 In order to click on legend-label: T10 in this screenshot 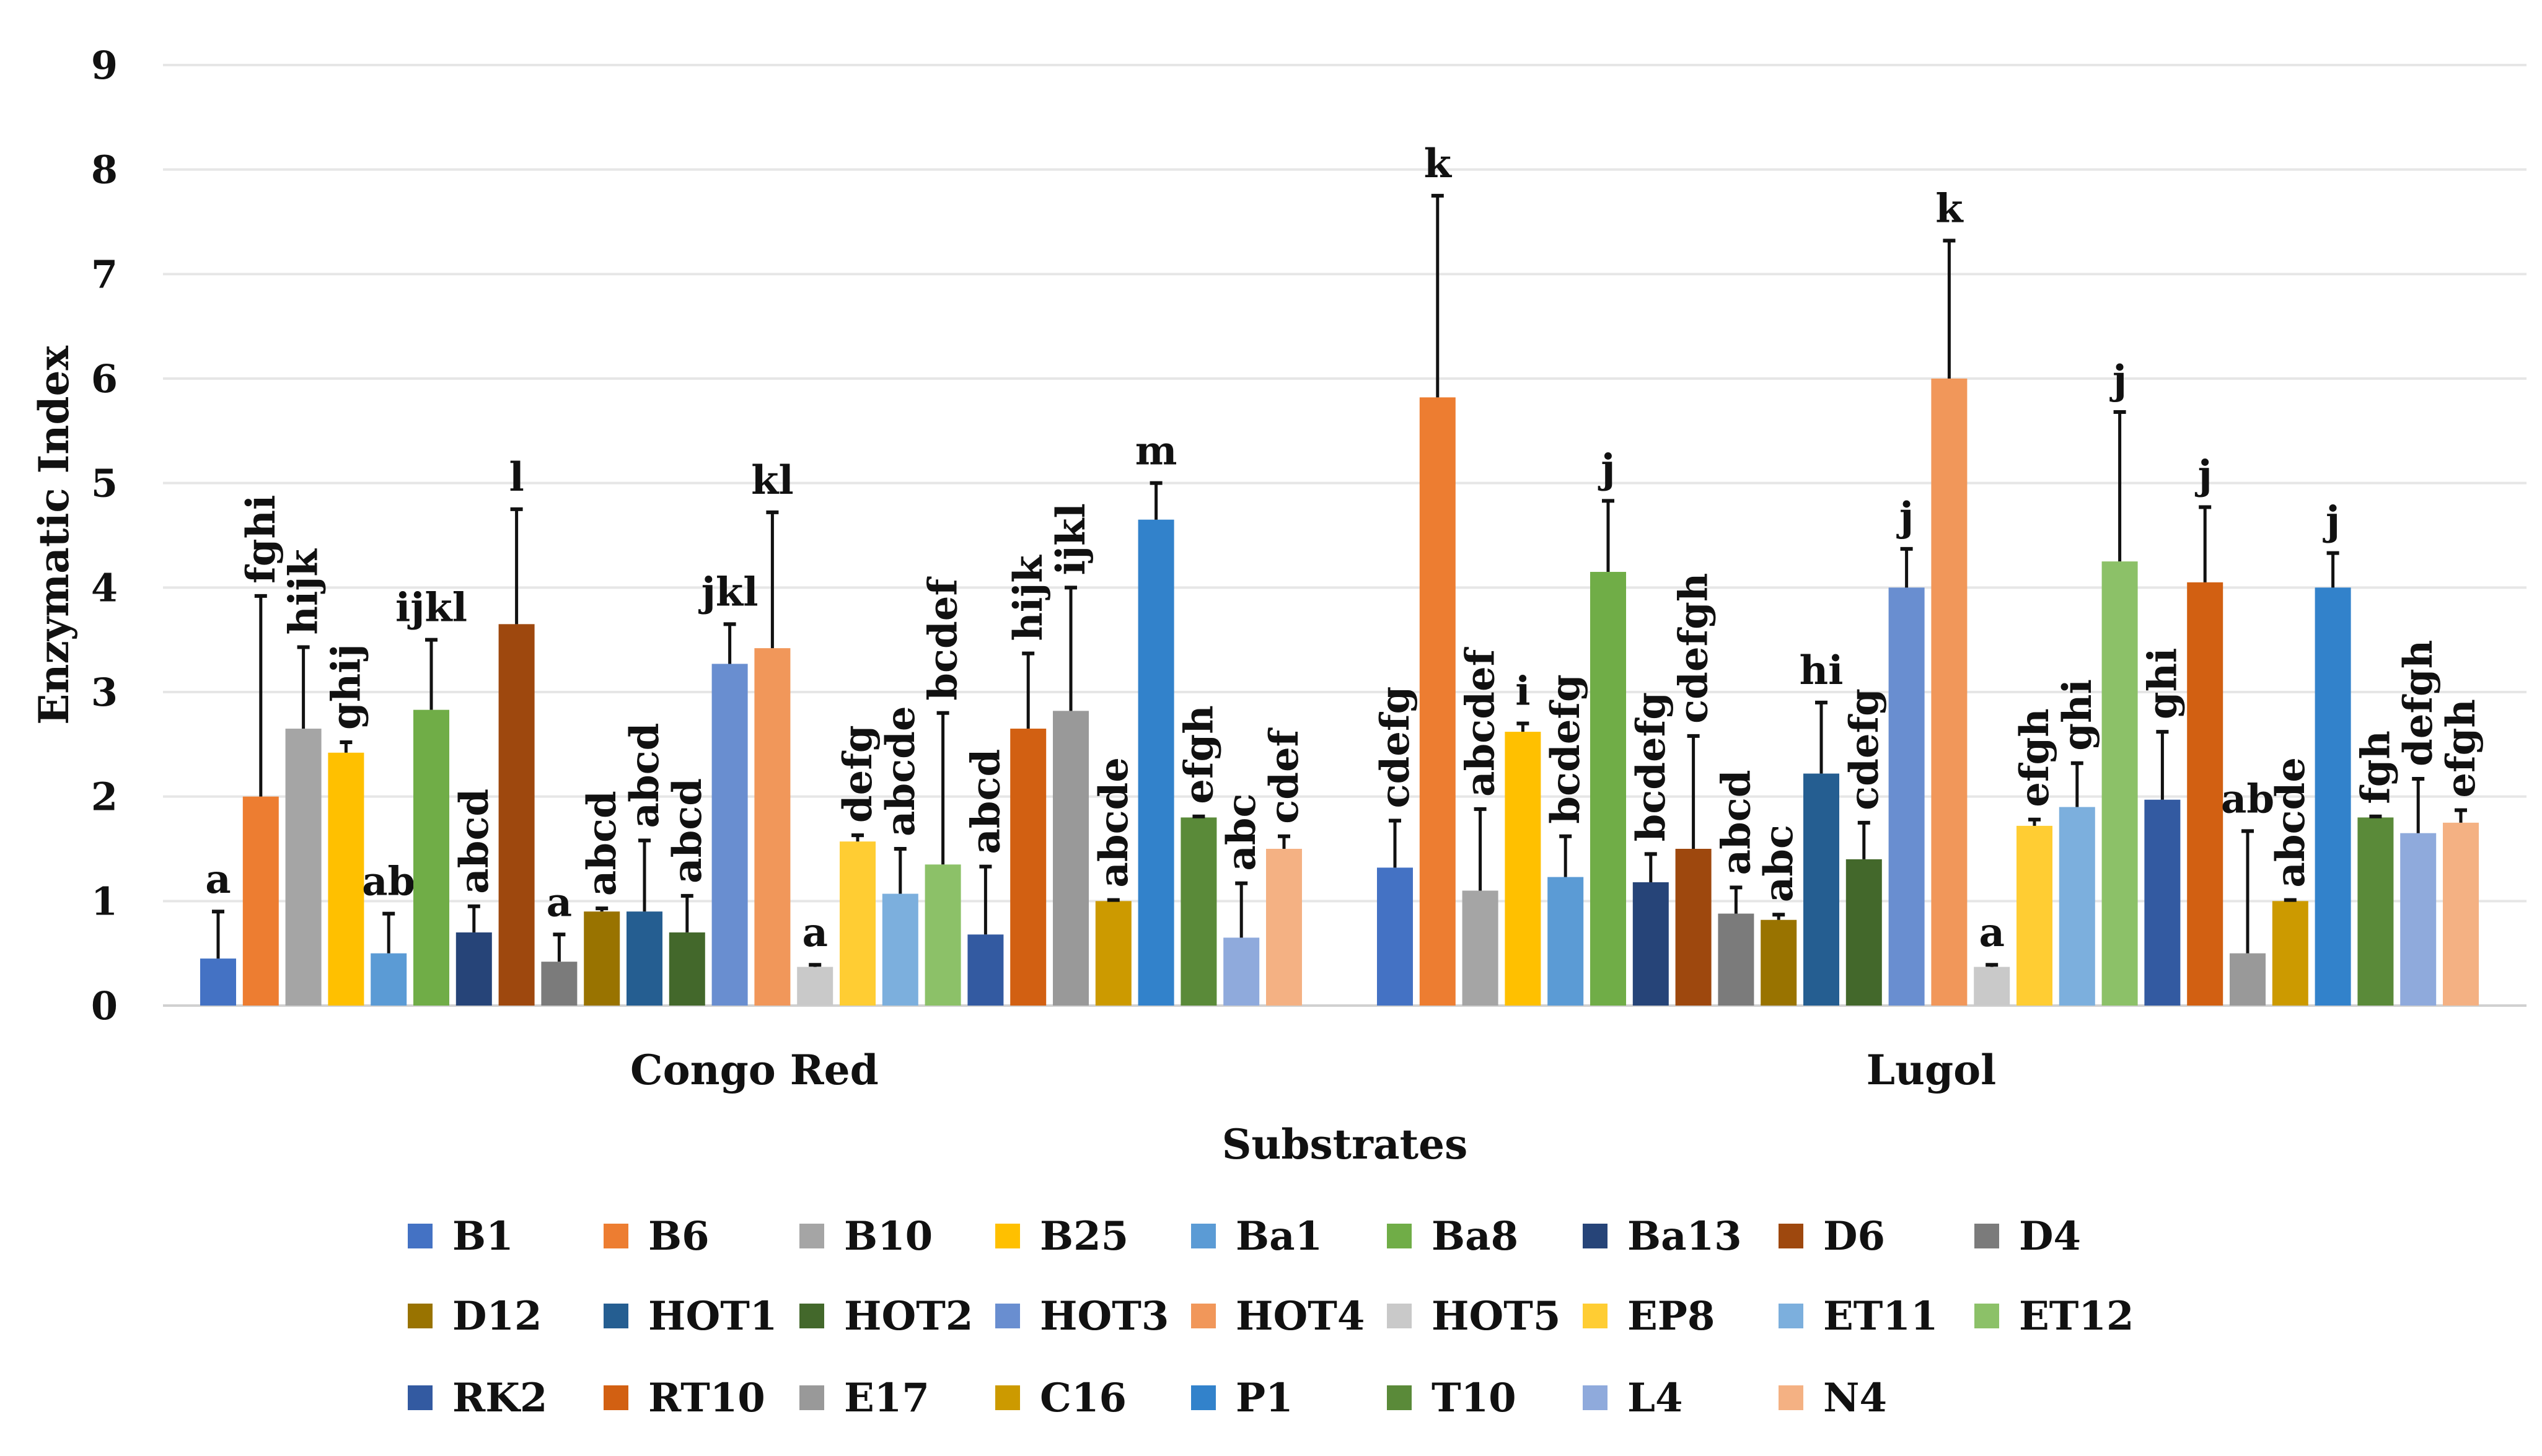, I will do `click(1474, 1398)`.